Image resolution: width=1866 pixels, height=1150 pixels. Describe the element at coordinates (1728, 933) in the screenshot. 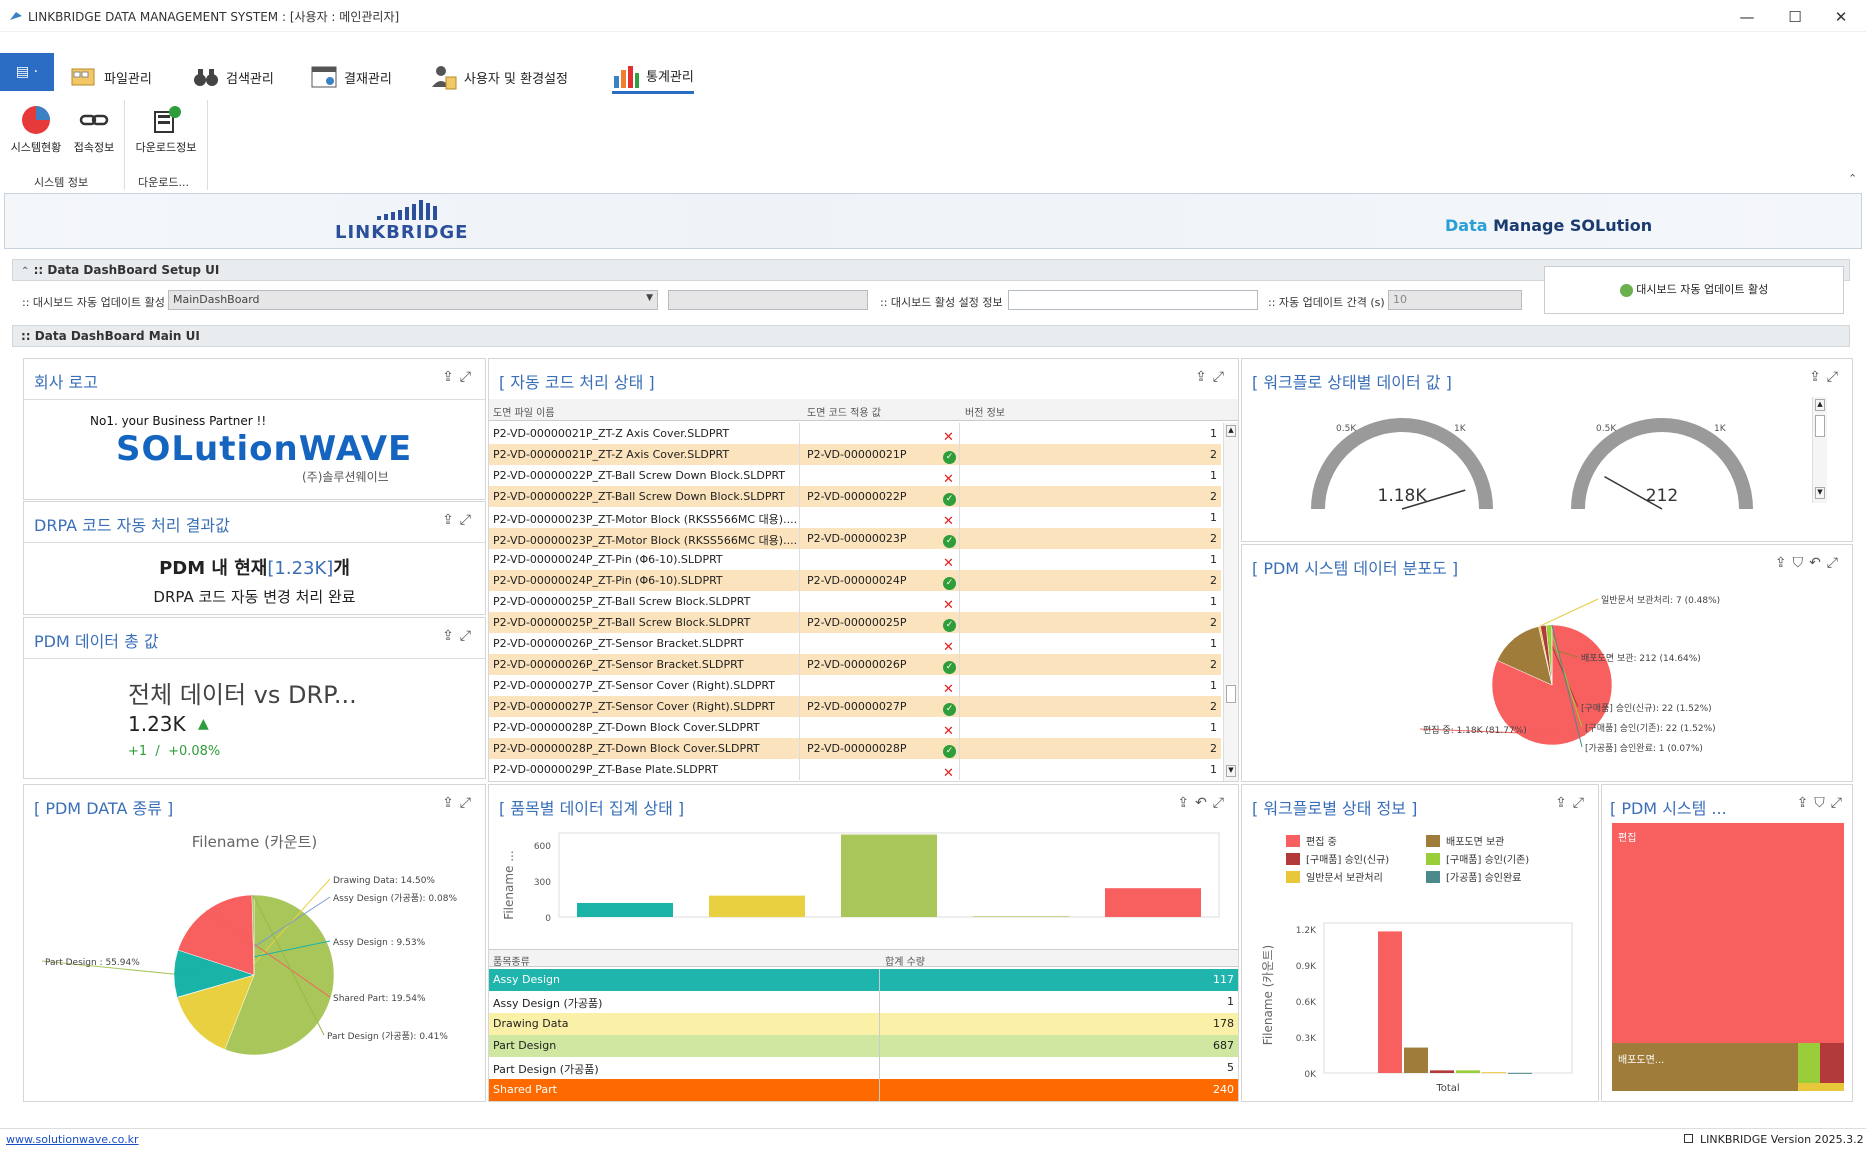

I see `treemap-cell-editing: 편집` at that location.